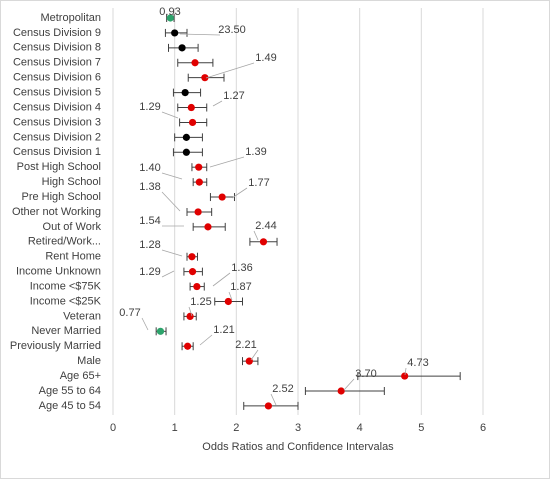 This screenshot has width=550, height=479. I want to click on annotation: 1.40, so click(149, 168).